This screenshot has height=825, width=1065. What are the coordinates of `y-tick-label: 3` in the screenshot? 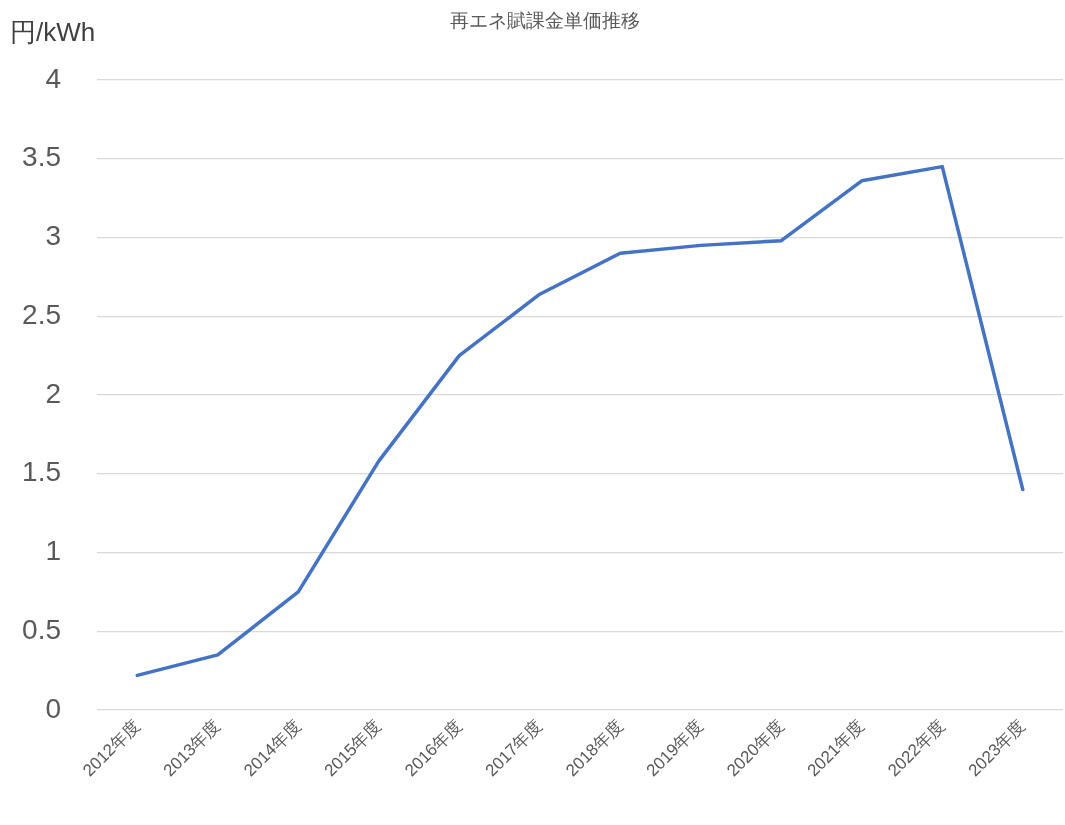 It's located at (53, 236).